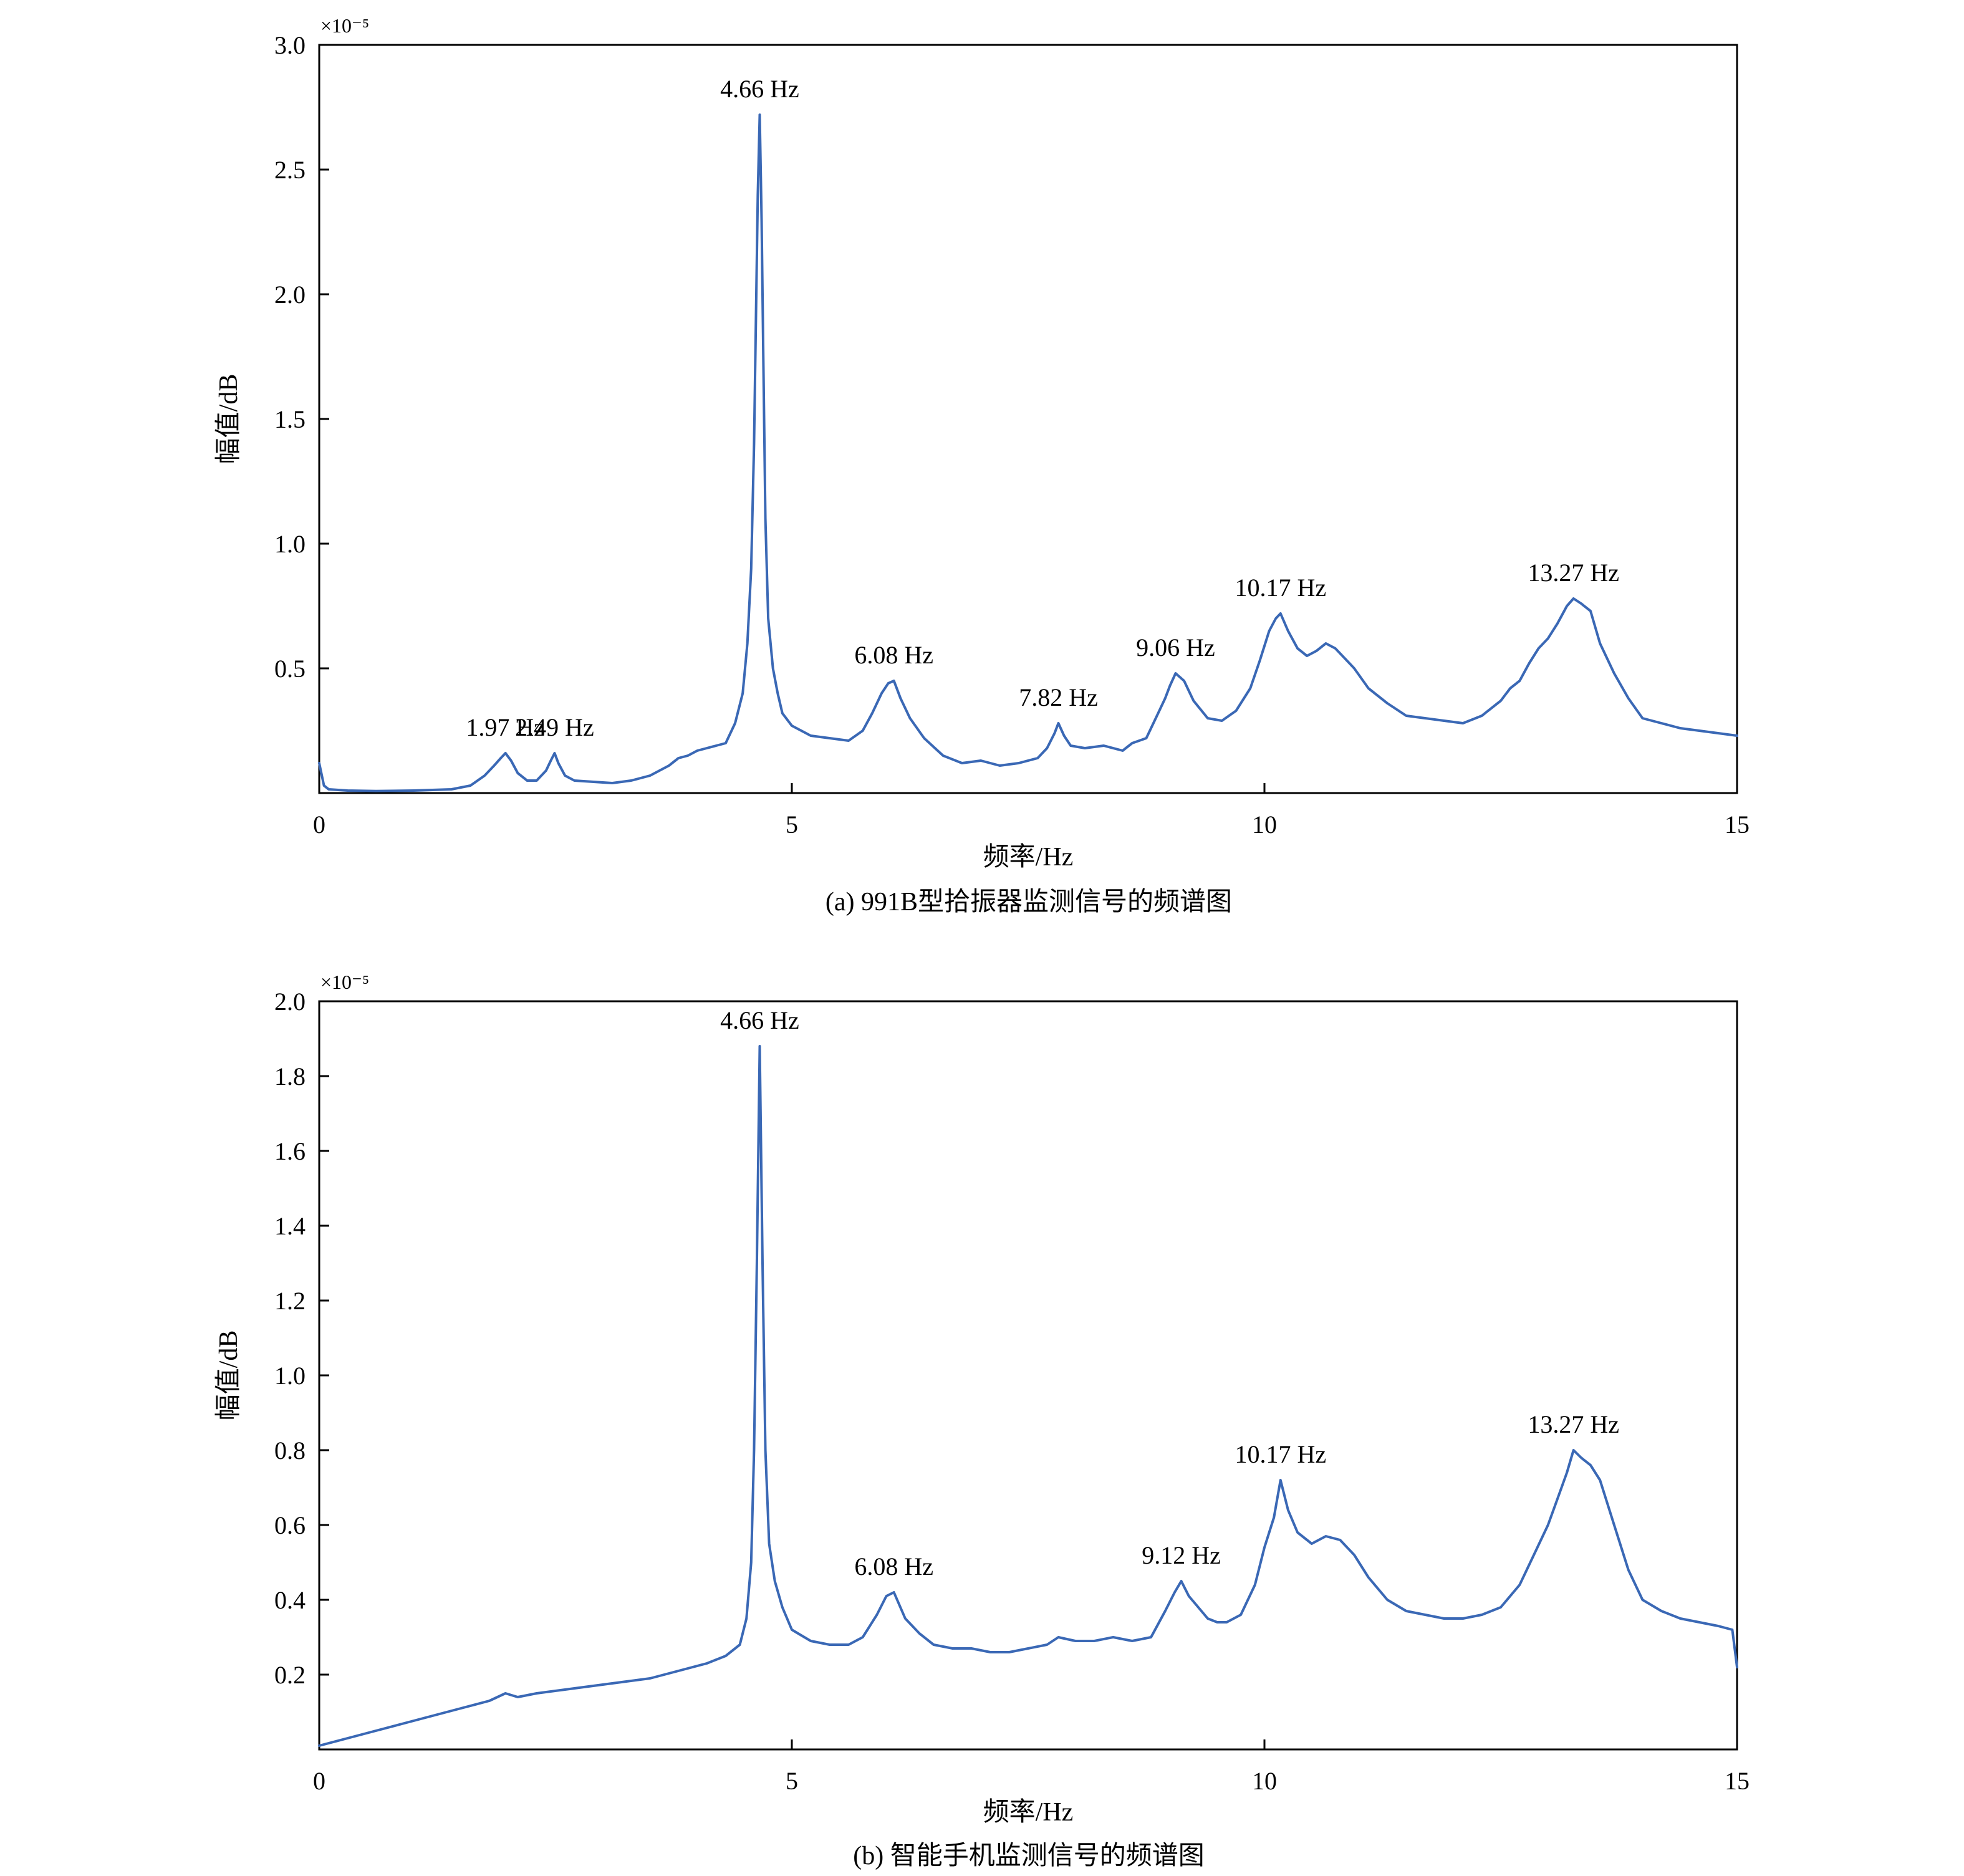 The image size is (1964, 1876). Describe the element at coordinates (554, 727) in the screenshot. I see `peak-label: 2.49 Hz` at that location.